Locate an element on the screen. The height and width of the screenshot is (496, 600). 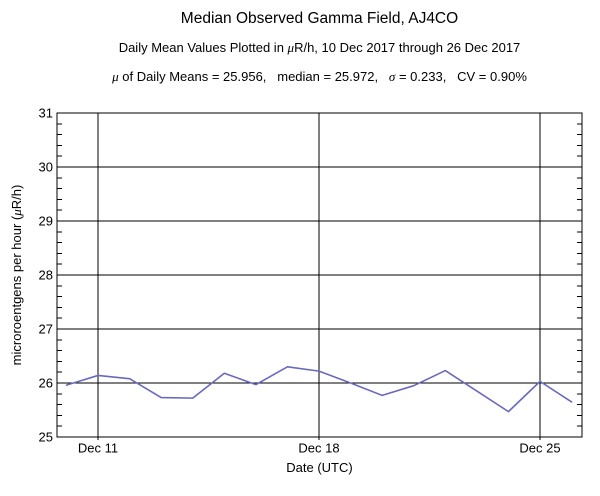
y-tick-label: 25 is located at coordinates (46, 437).